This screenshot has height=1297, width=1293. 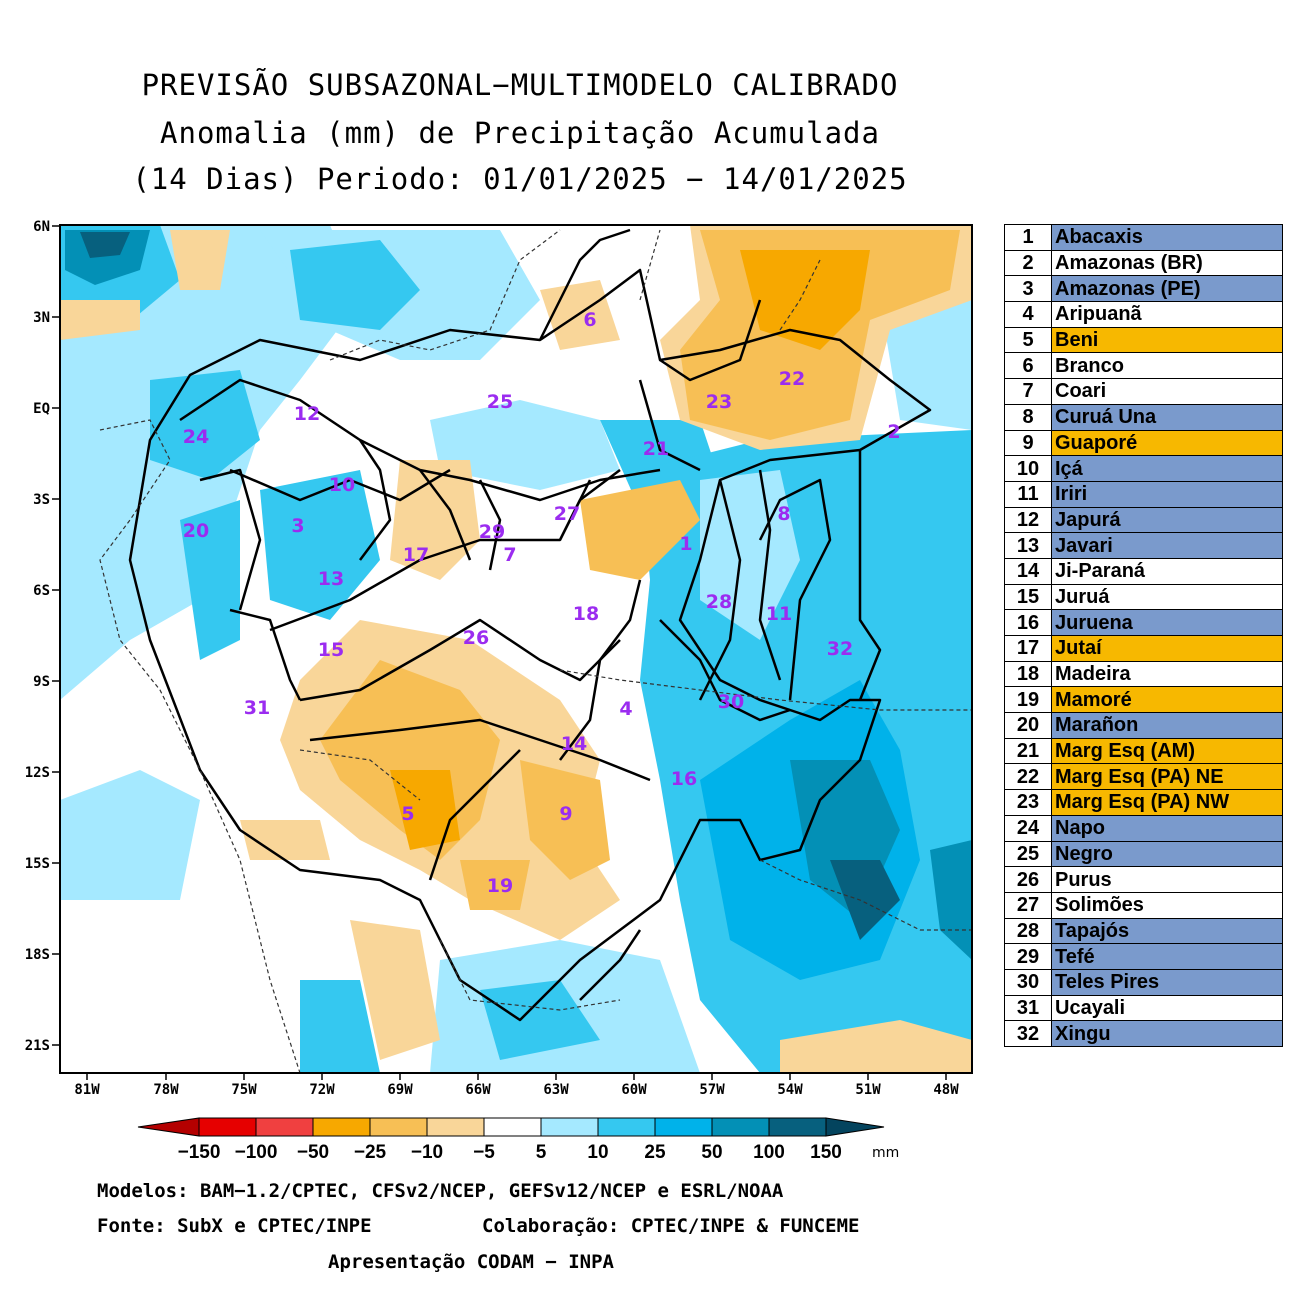 What do you see at coordinates (1143, 1033) in the screenshot?
I see `basin-legend-row: 32 Xingu` at bounding box center [1143, 1033].